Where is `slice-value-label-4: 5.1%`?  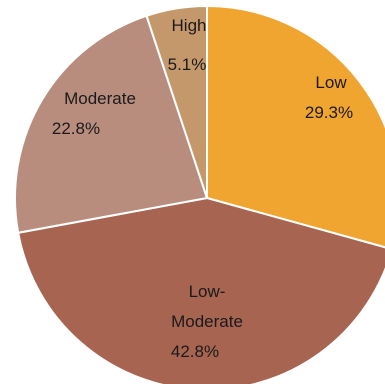
slice-value-label-4: 5.1% is located at coordinates (187, 64).